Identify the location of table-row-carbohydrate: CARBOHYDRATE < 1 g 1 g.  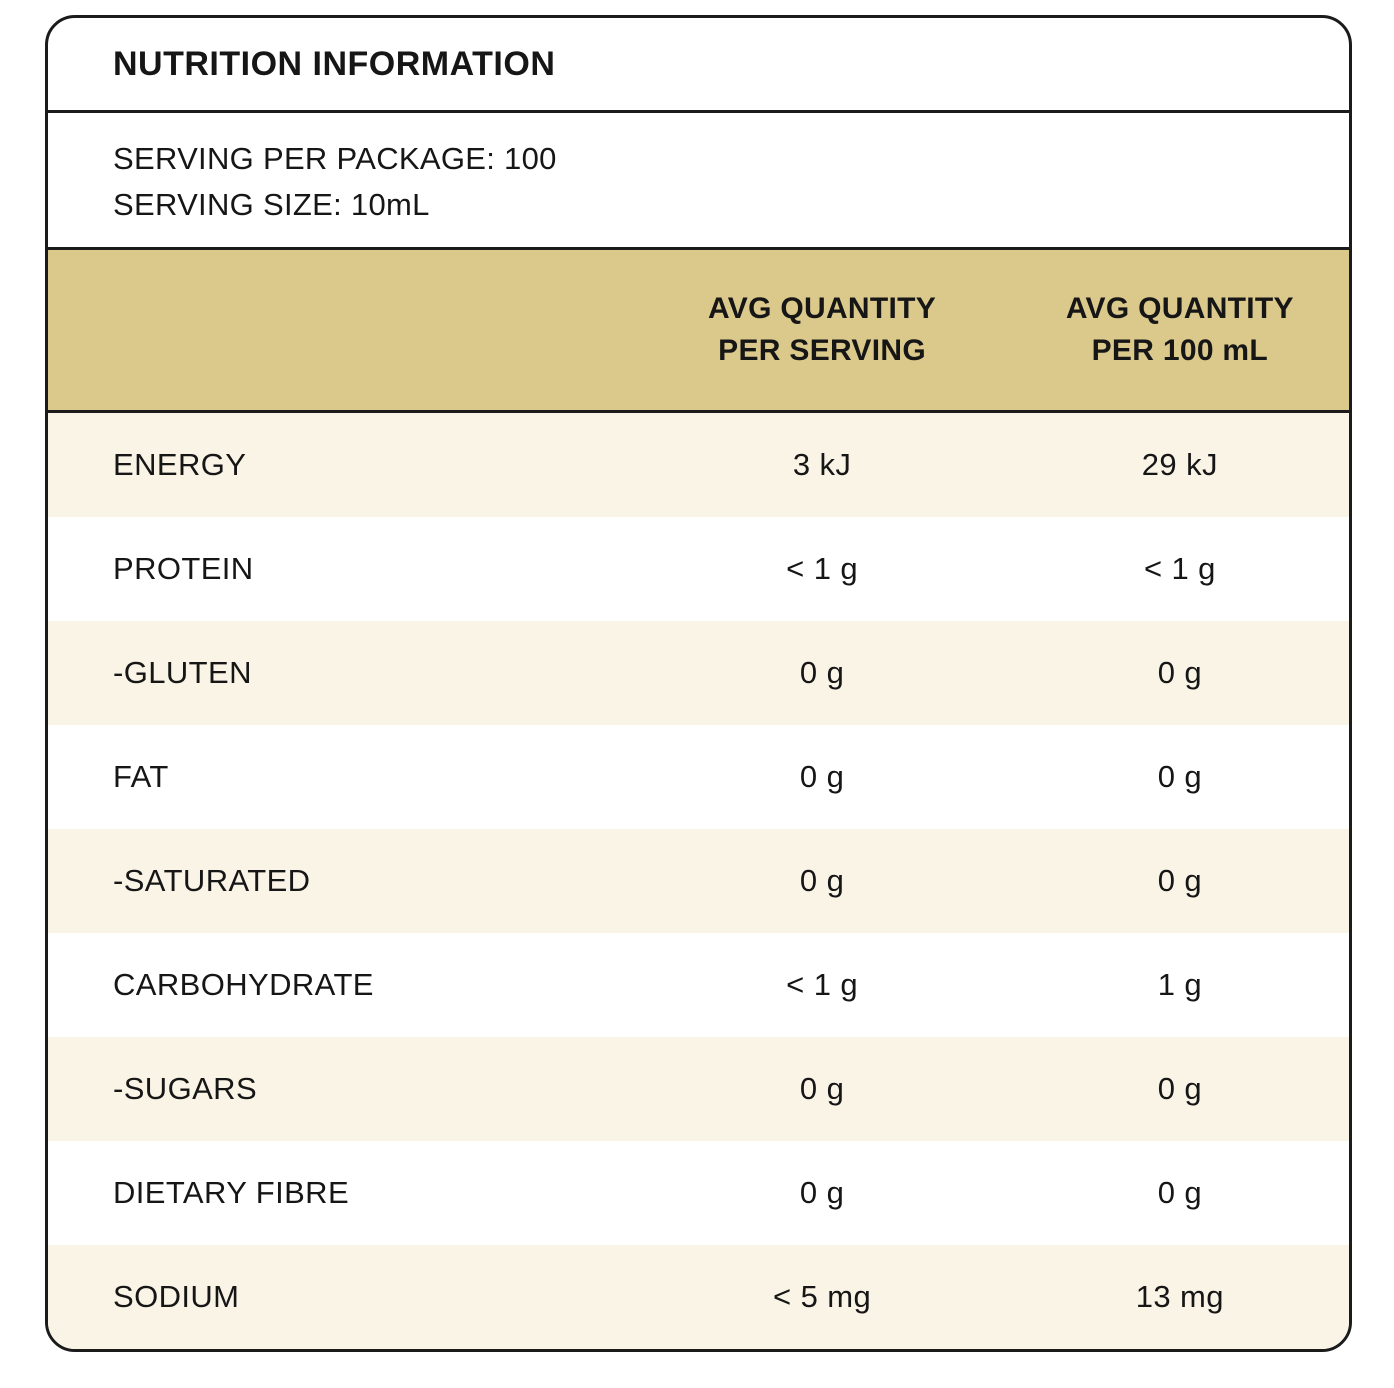
(698, 985).